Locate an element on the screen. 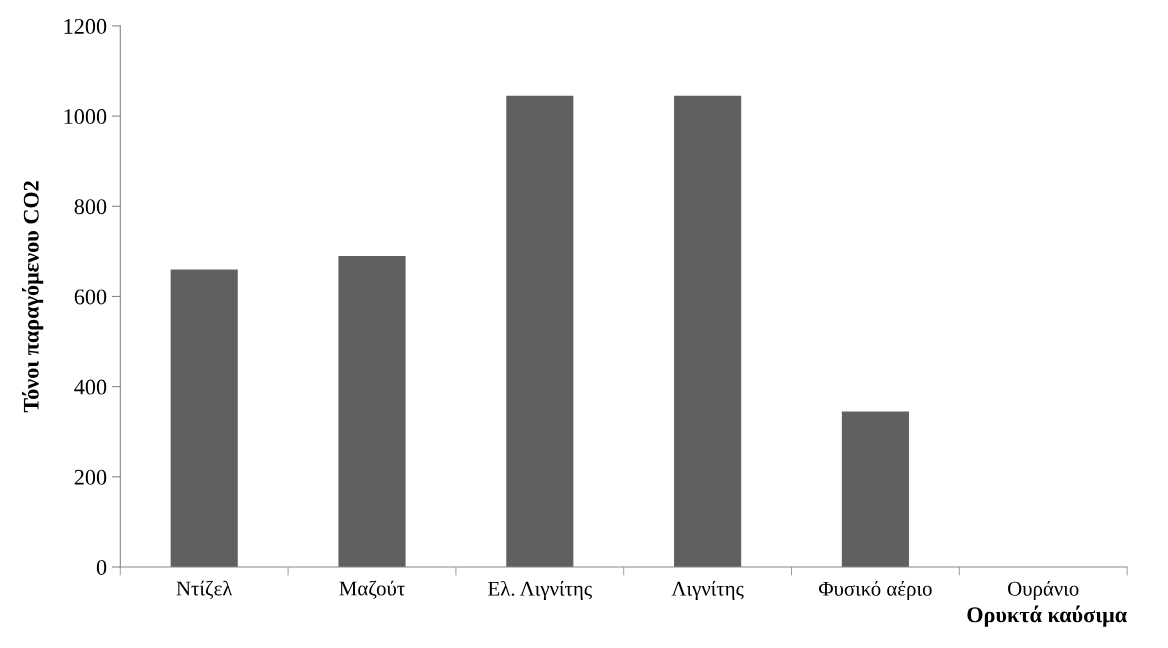  x-tick-label: Ελ. Λιγνίτης is located at coordinates (540, 590).